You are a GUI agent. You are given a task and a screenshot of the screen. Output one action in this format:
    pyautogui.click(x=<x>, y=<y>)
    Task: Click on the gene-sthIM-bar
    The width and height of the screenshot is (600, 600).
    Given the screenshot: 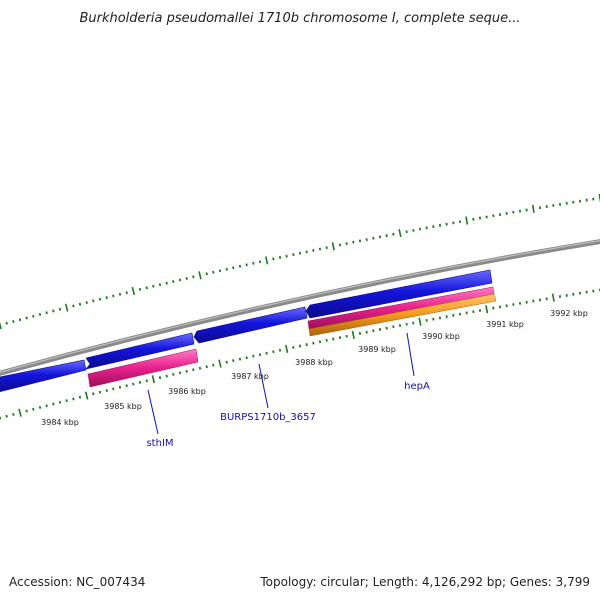 What is the action you would take?
    pyautogui.click(x=143, y=368)
    